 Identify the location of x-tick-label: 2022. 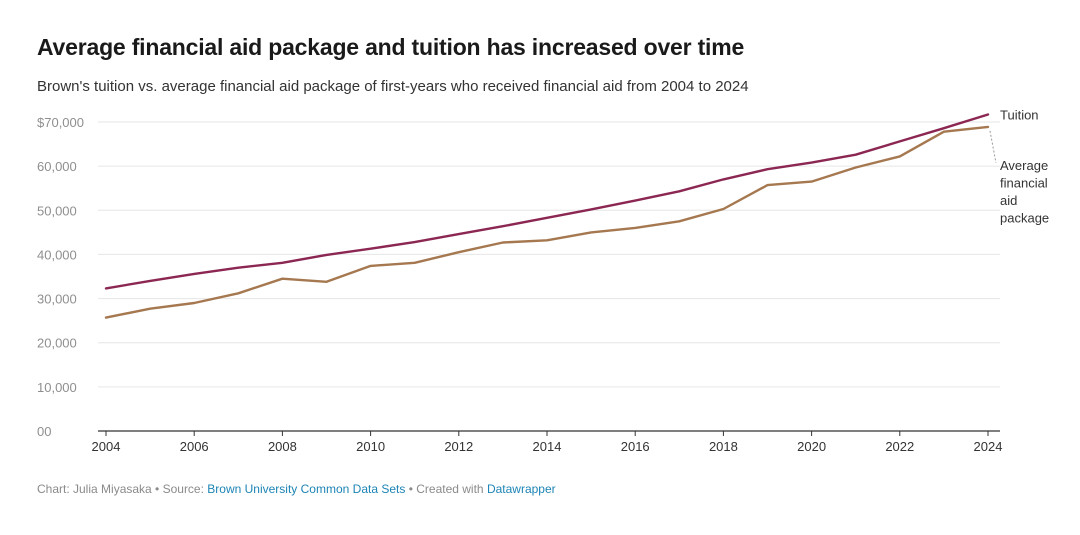
(899, 446).